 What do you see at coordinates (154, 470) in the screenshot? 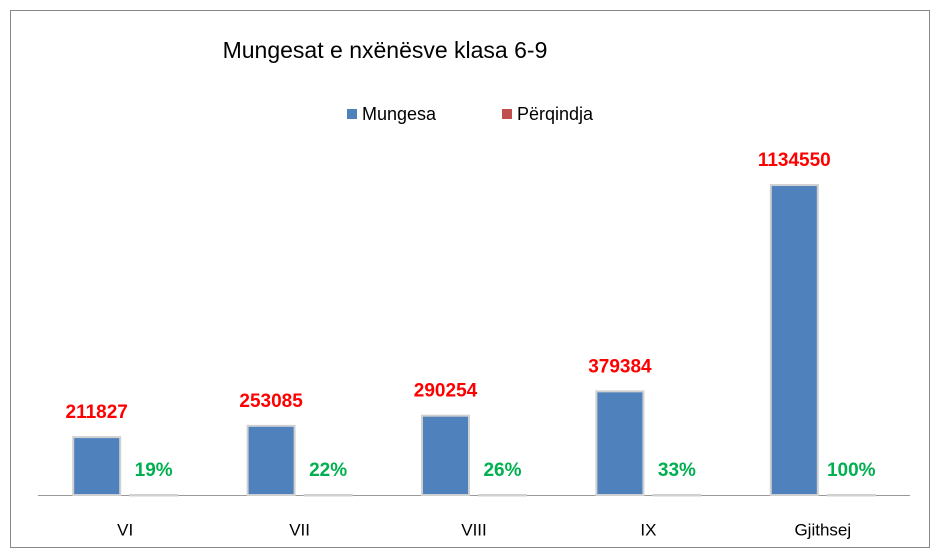
I see `data-label: 19%` at bounding box center [154, 470].